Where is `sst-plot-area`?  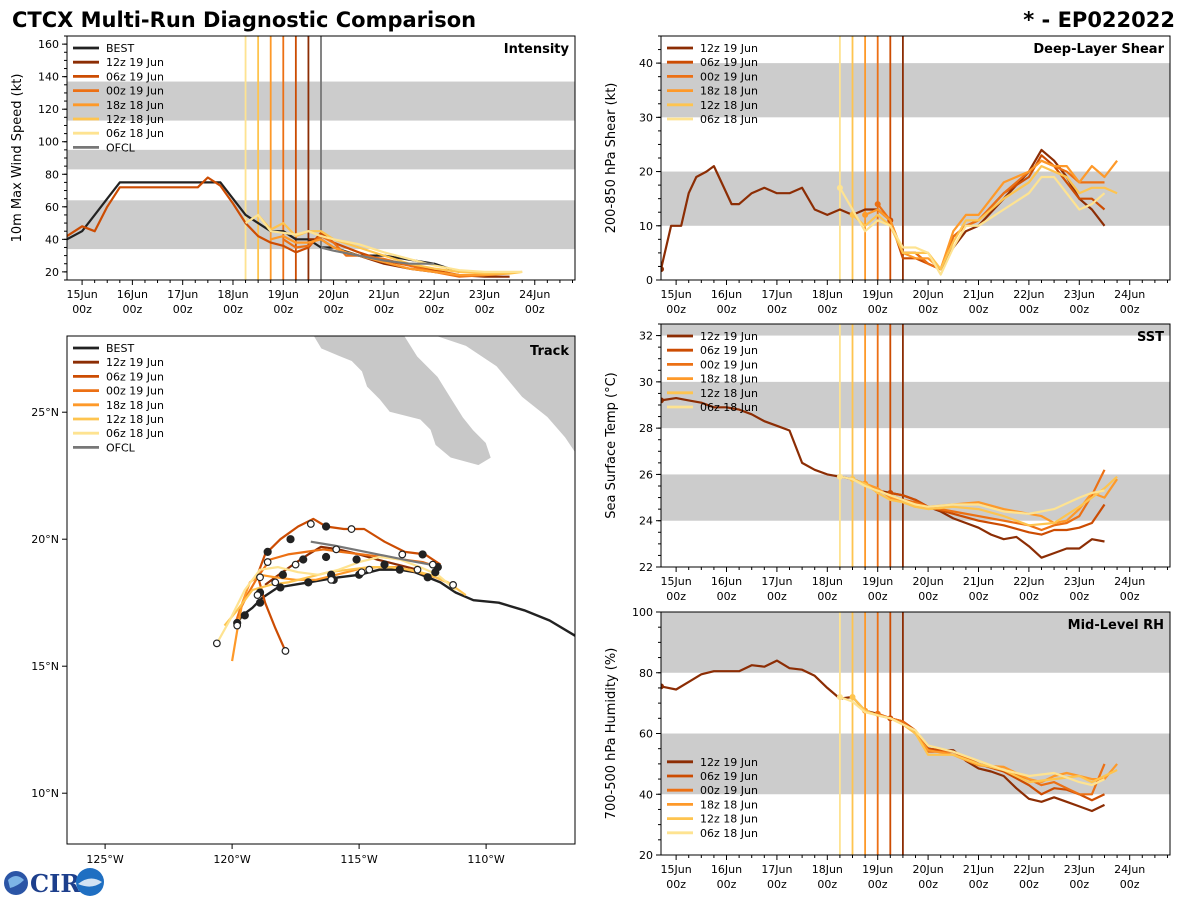
sst-plot-area is located at coordinates (915, 445).